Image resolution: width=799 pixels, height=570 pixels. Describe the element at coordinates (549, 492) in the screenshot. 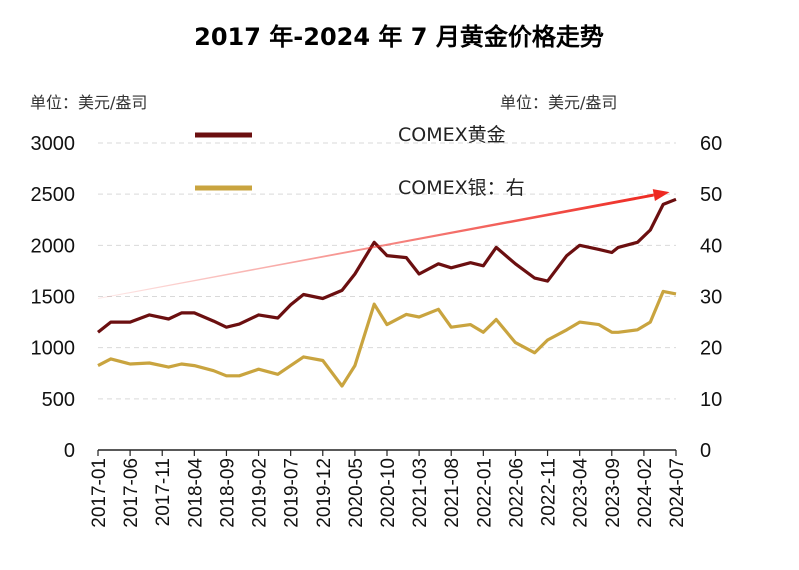

I see `x-tick-label: 2022-11` at that location.